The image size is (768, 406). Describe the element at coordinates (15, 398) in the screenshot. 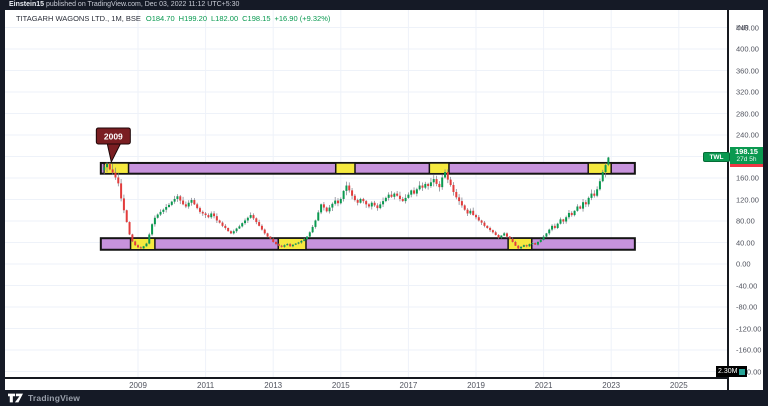

I see `tradingview-logo-icon` at that location.